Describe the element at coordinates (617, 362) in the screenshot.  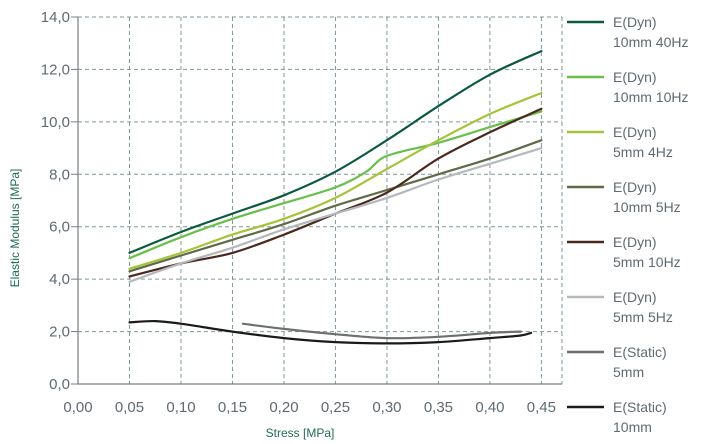
I see `legend-item: E(Static) 5mm` at that location.